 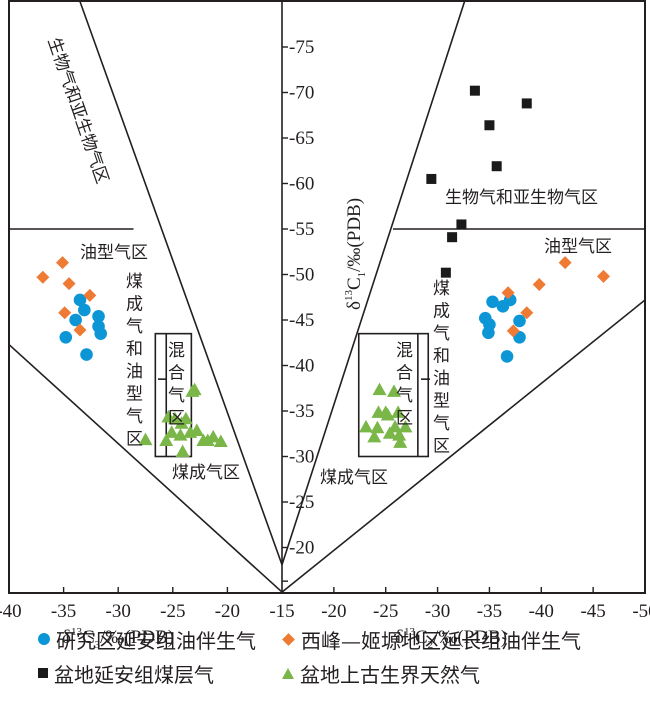 What do you see at coordinates (83, 327) in the screenshot?
I see `series-circle` at bounding box center [83, 327].